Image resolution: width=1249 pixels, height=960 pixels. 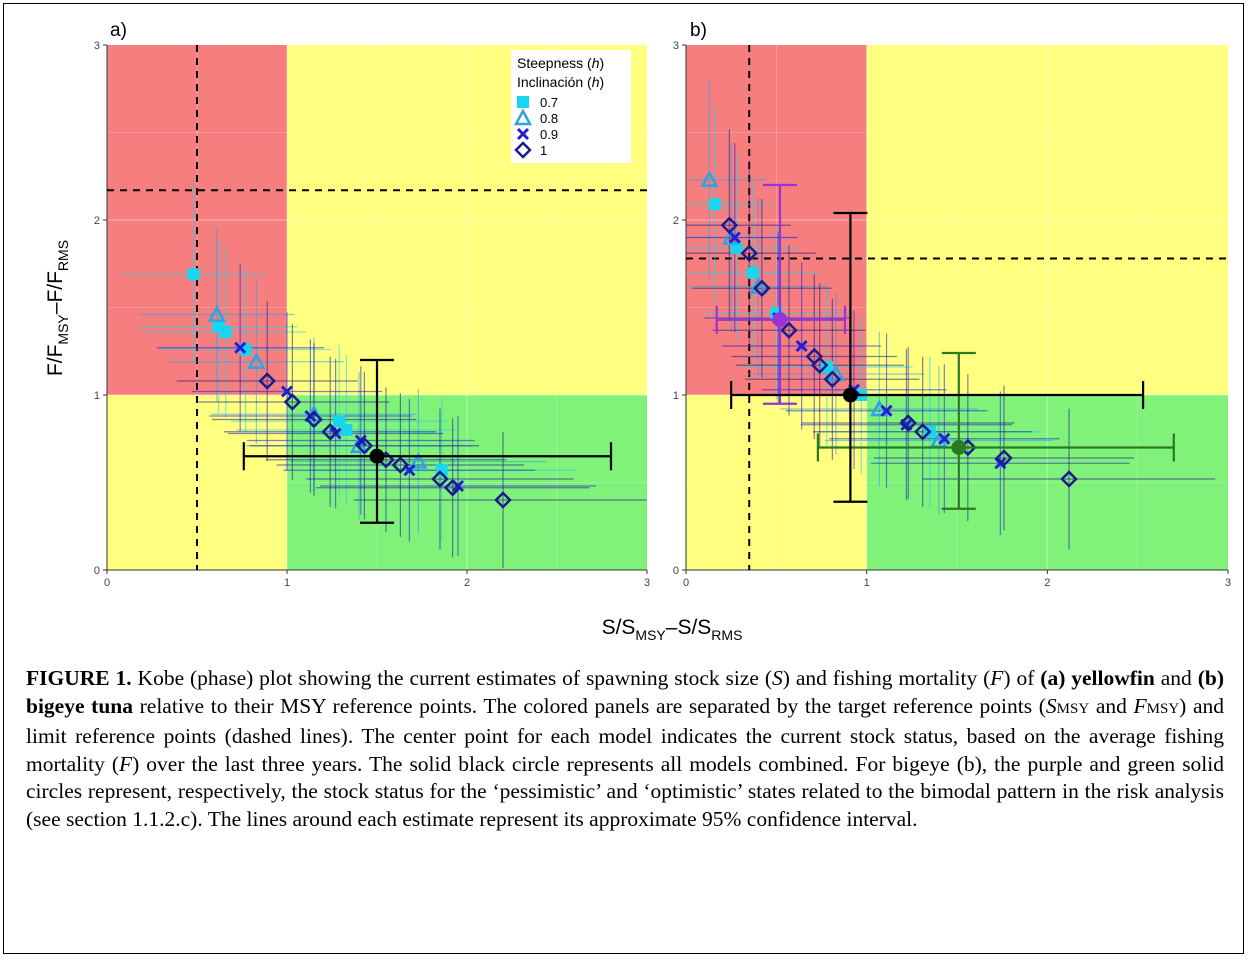 What do you see at coordinates (63, 329) in the screenshot?
I see `y-label-sub-1: MSY` at bounding box center [63, 329].